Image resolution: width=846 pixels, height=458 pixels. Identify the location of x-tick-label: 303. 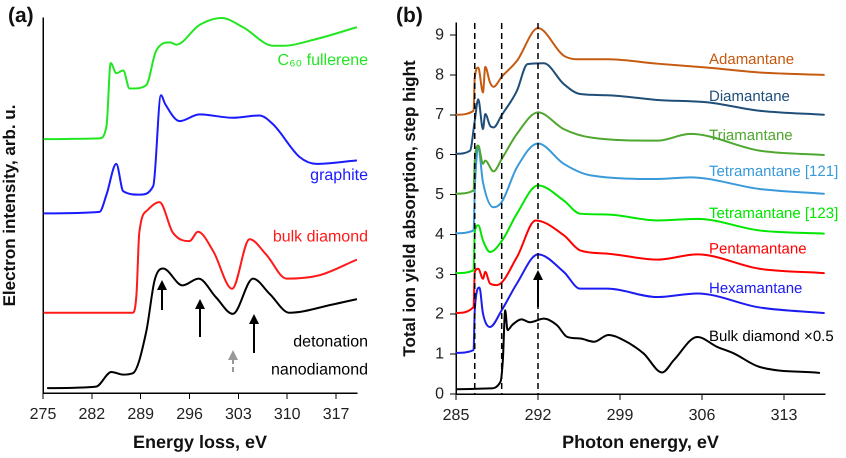
(238, 415).